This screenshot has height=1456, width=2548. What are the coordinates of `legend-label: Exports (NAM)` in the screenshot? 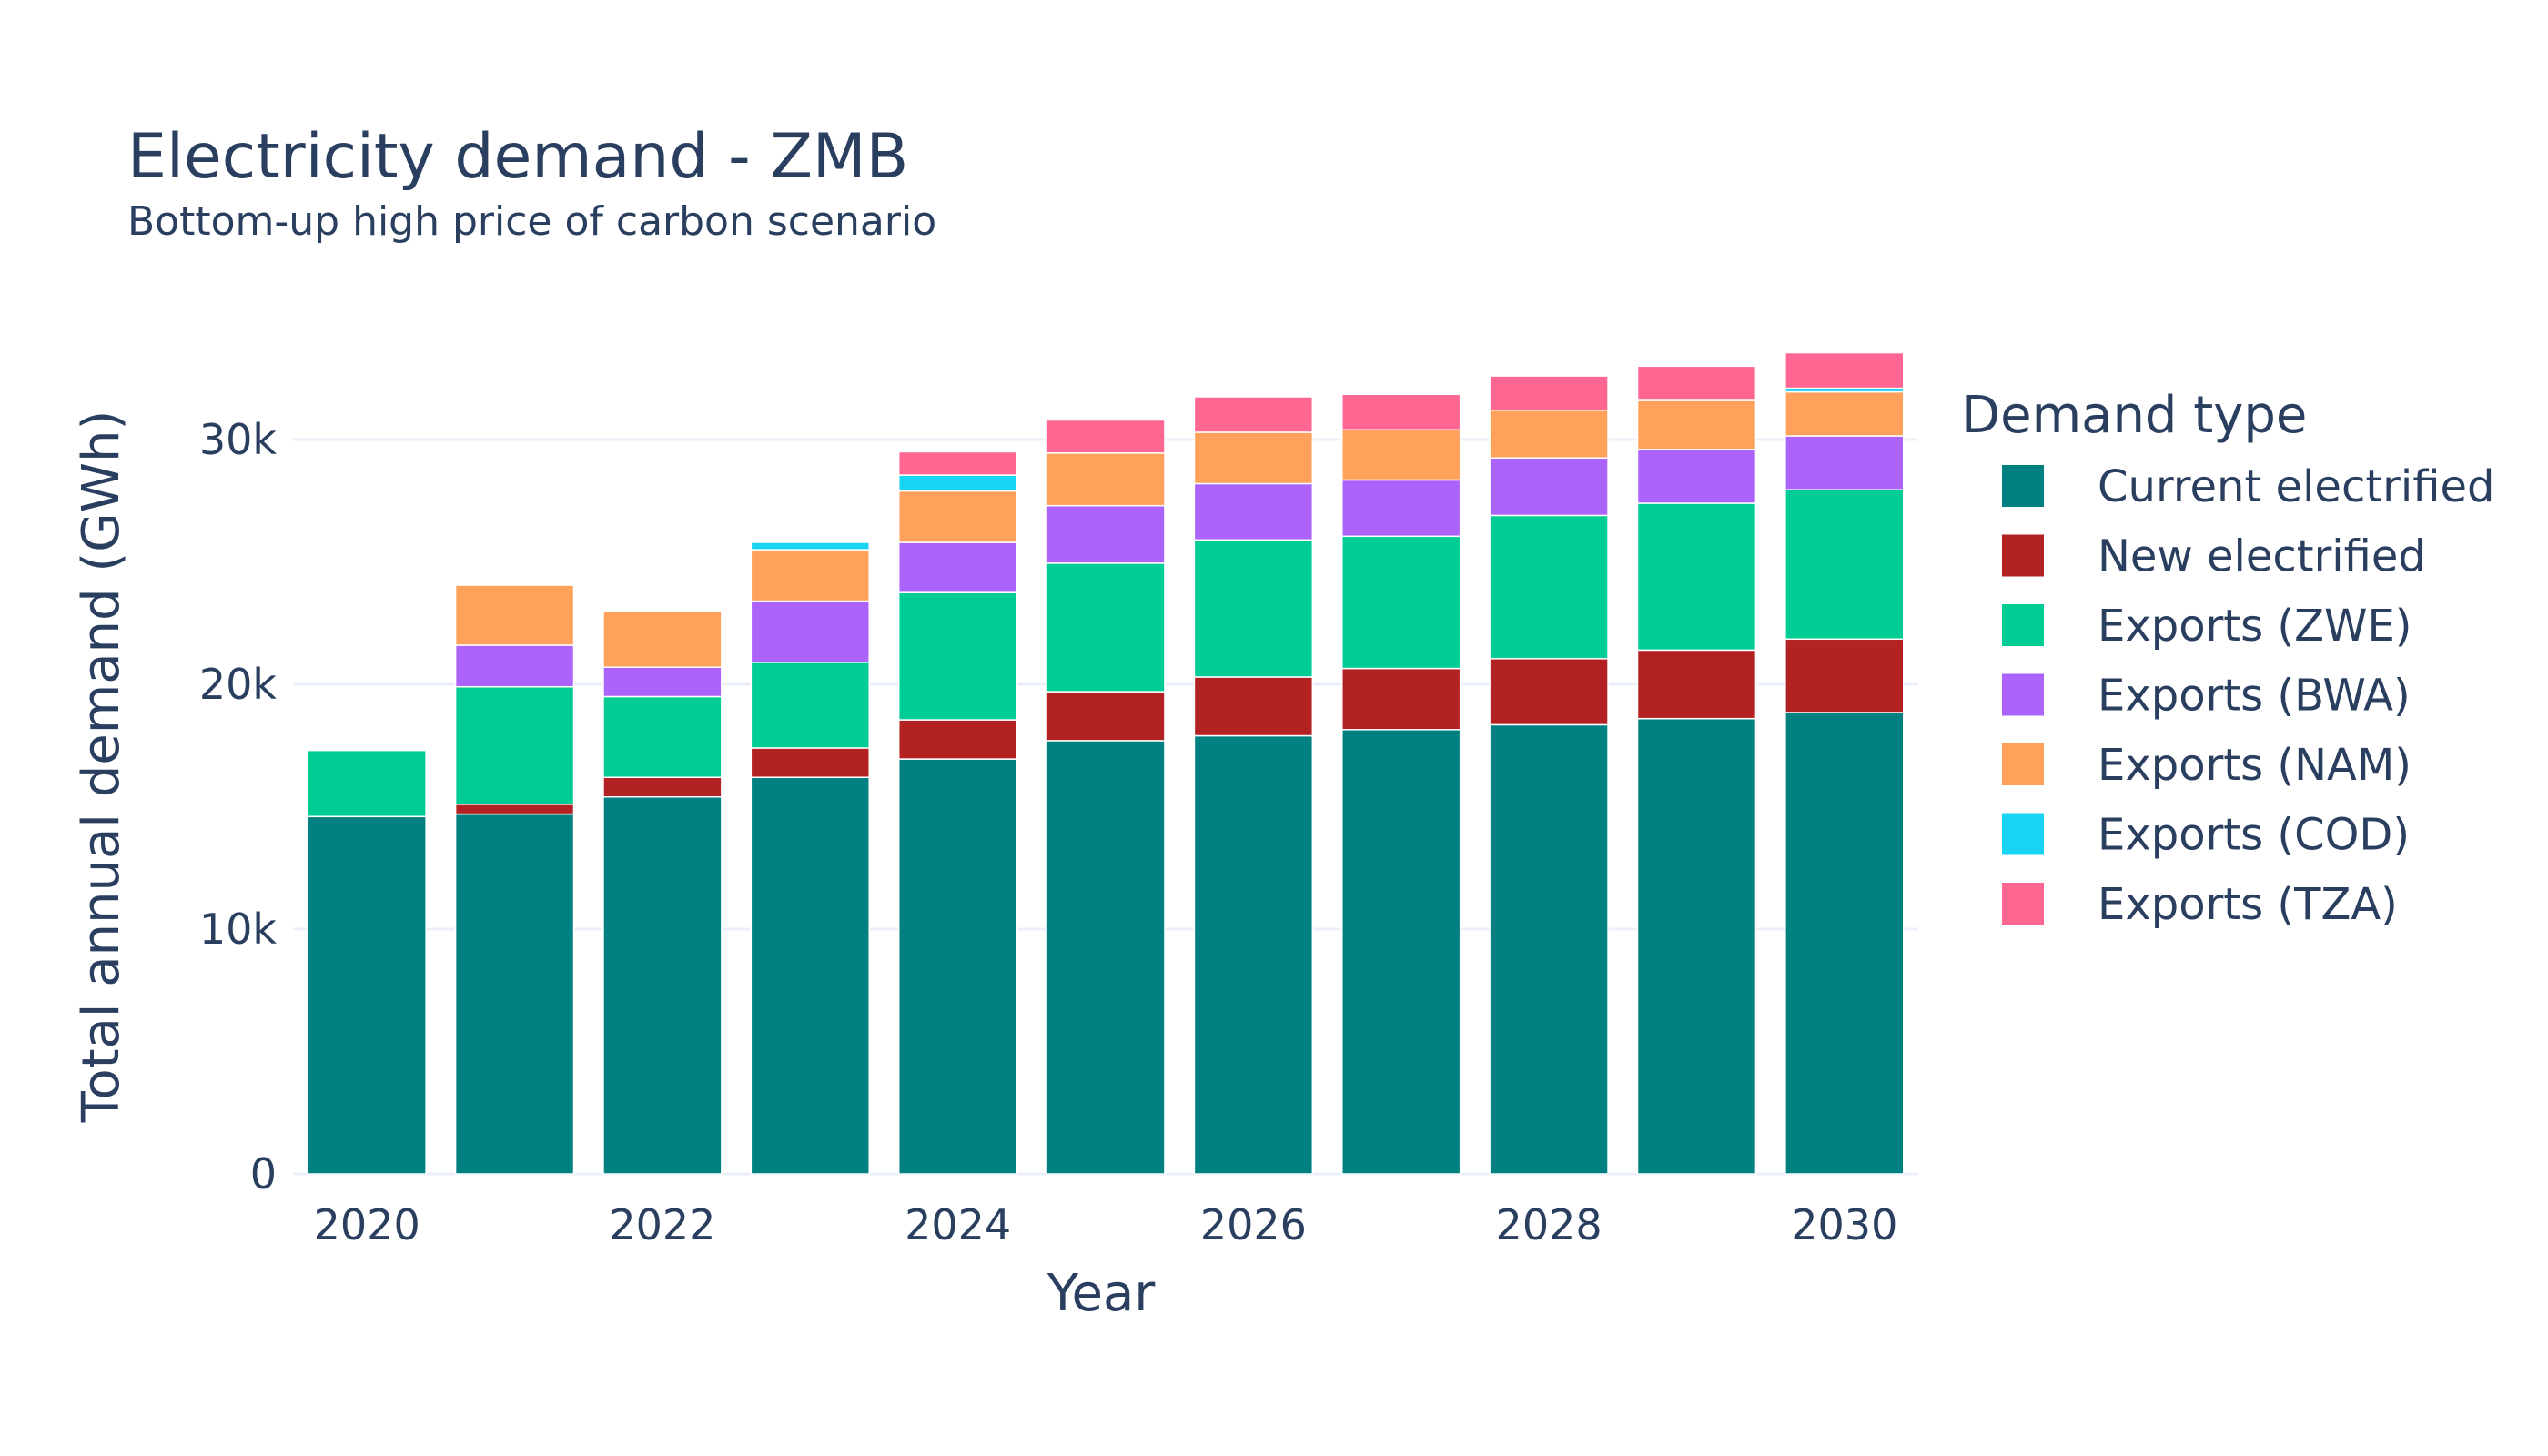 It's located at (2255, 765).